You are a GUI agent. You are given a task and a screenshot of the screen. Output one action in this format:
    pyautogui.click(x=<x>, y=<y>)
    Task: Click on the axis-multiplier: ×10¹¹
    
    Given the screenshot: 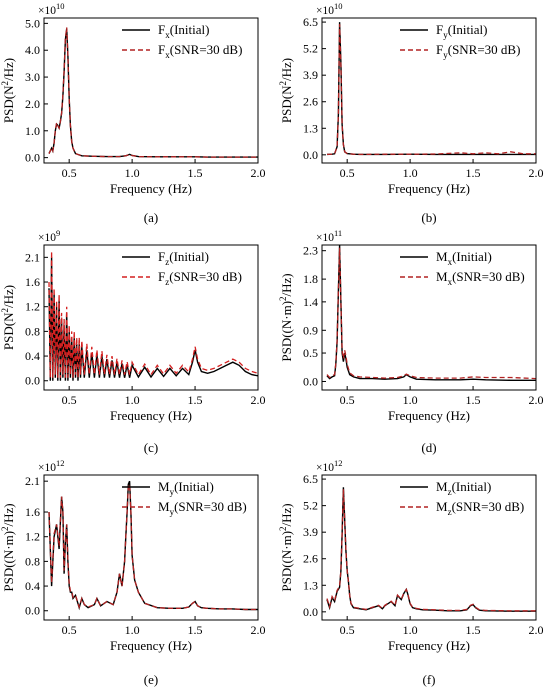 What is the action you would take?
    pyautogui.click(x=329, y=236)
    